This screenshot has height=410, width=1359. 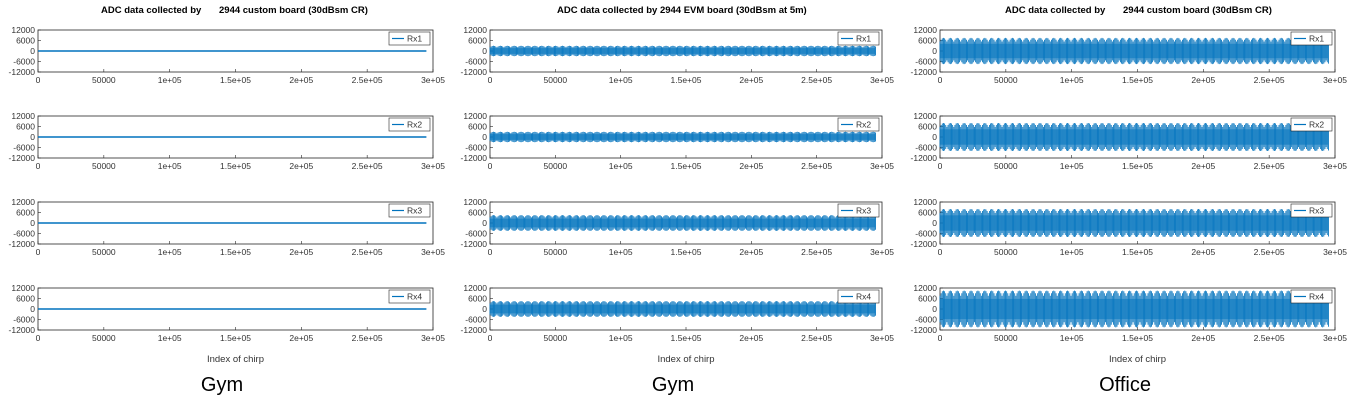 I want to click on panel-title: ADC data collected by, so click(x=151, y=10).